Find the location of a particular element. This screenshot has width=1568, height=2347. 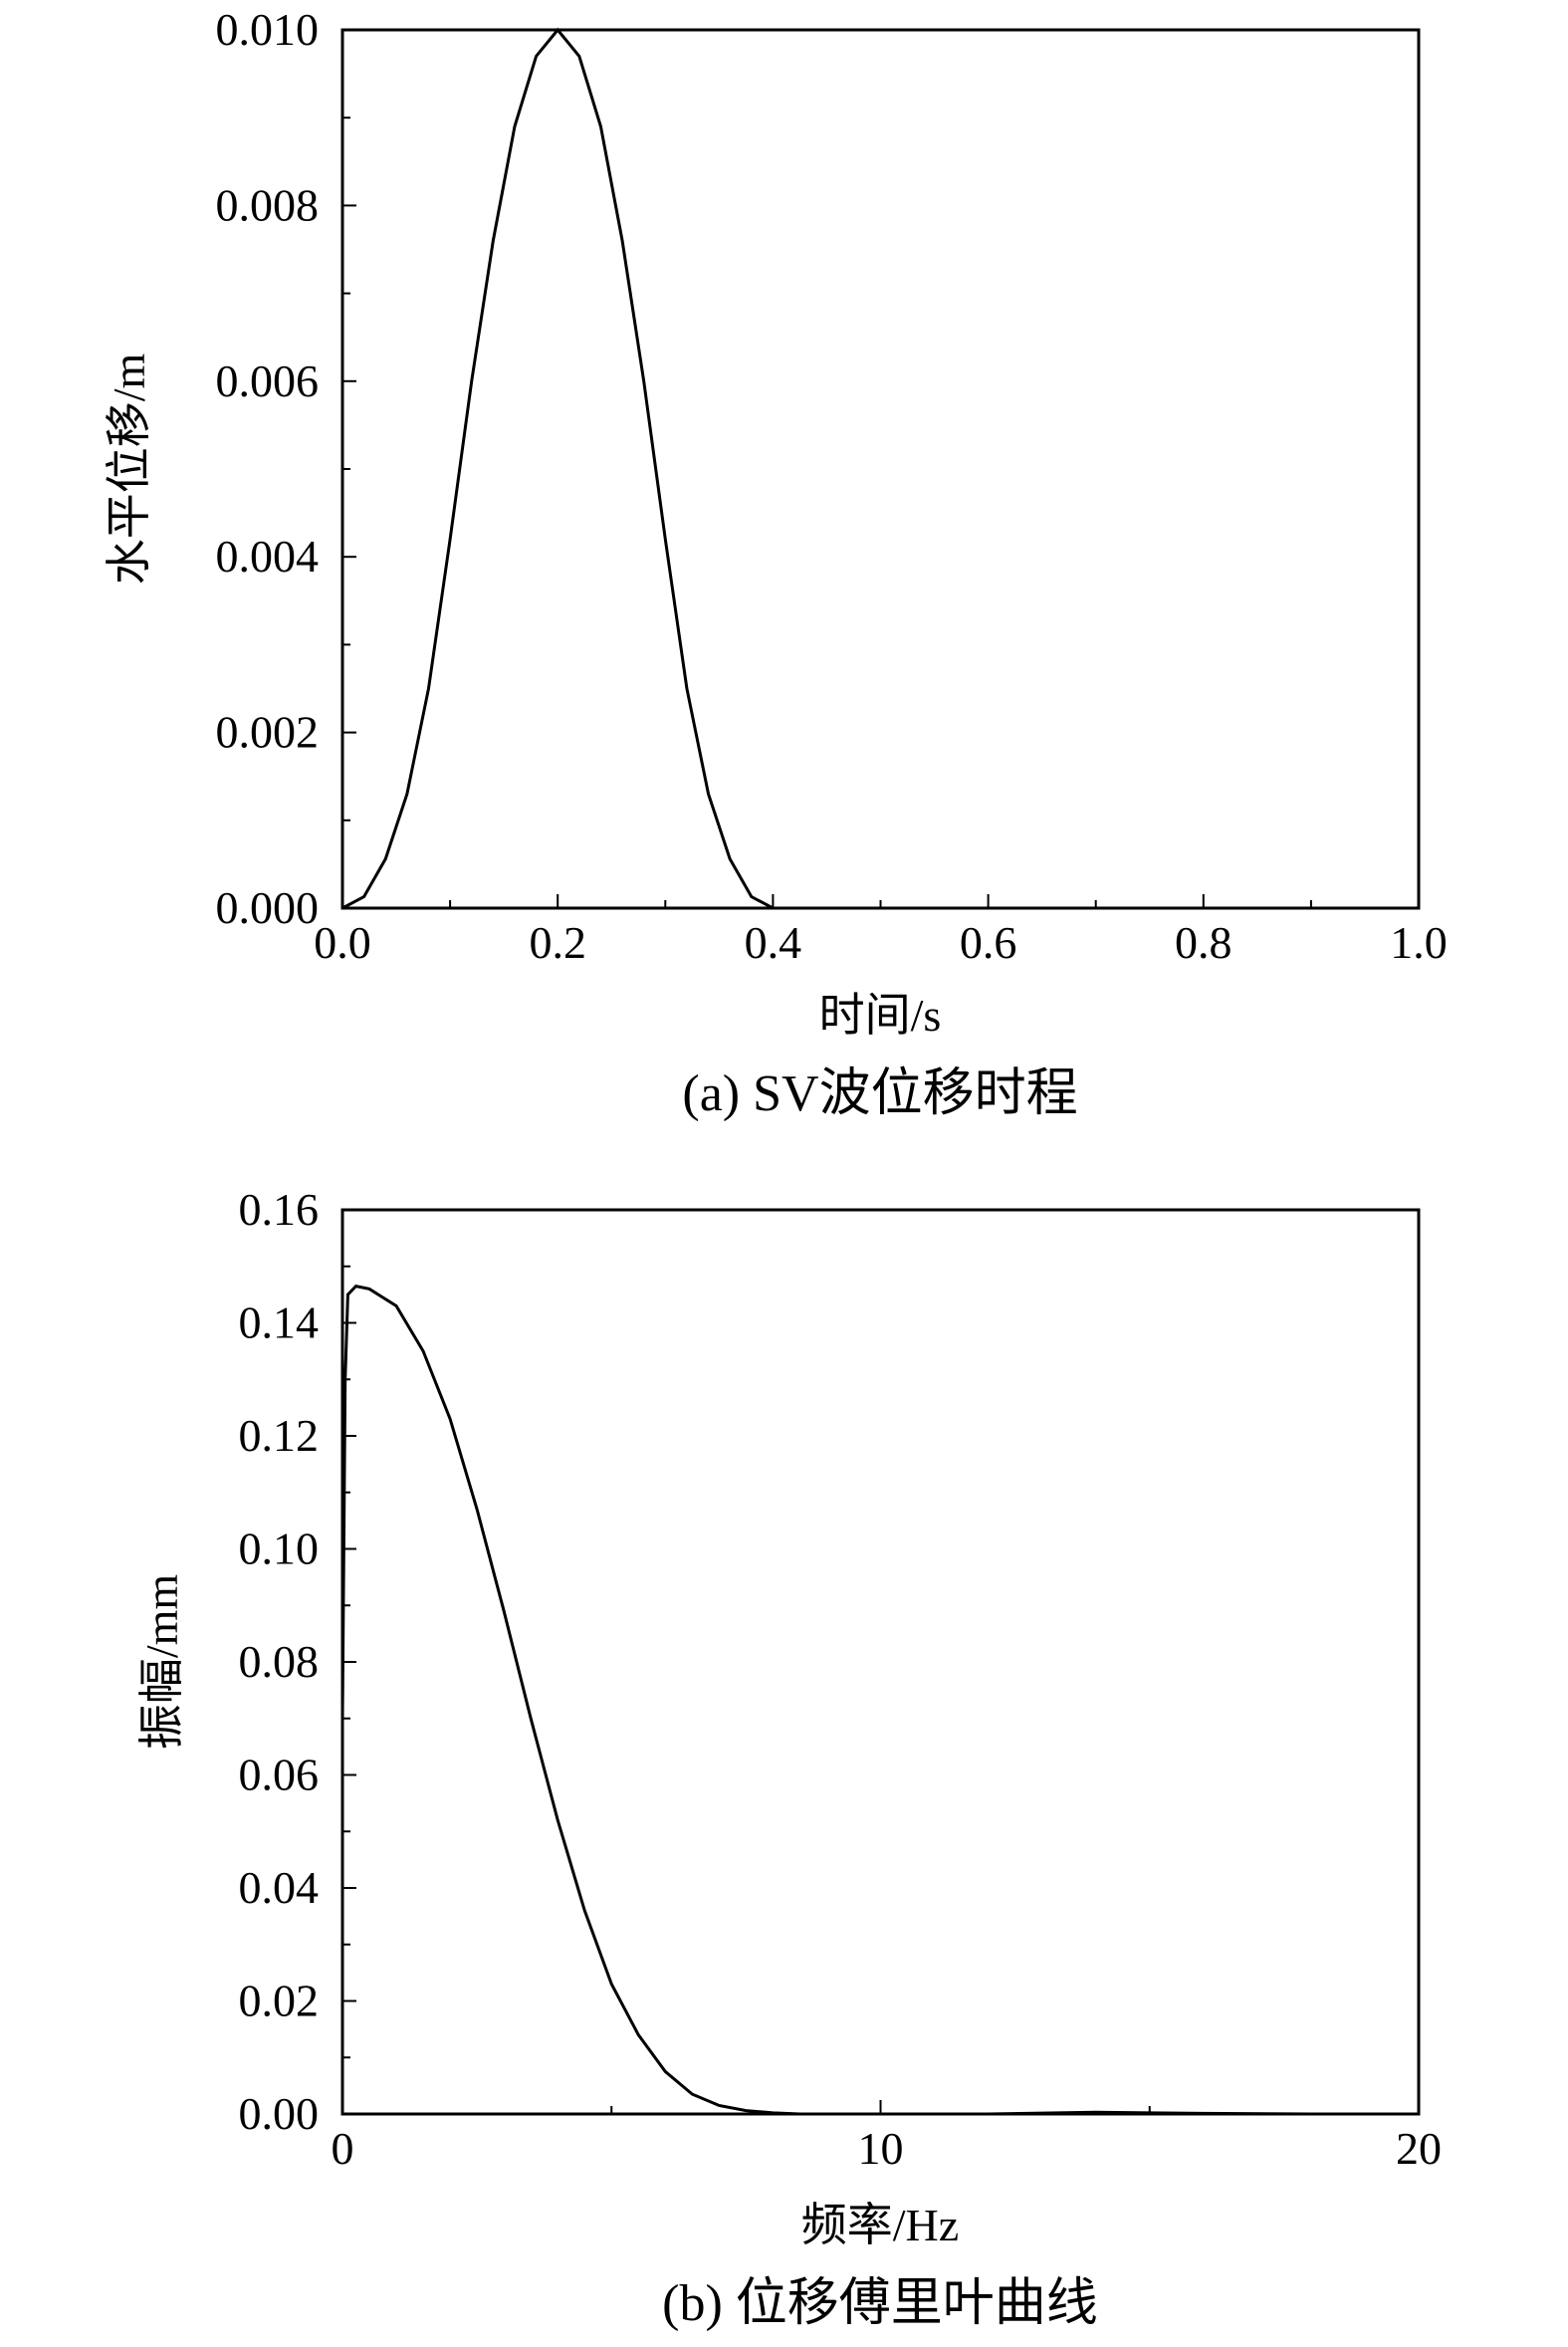

x-tick-label: 10 is located at coordinates (881, 2148).